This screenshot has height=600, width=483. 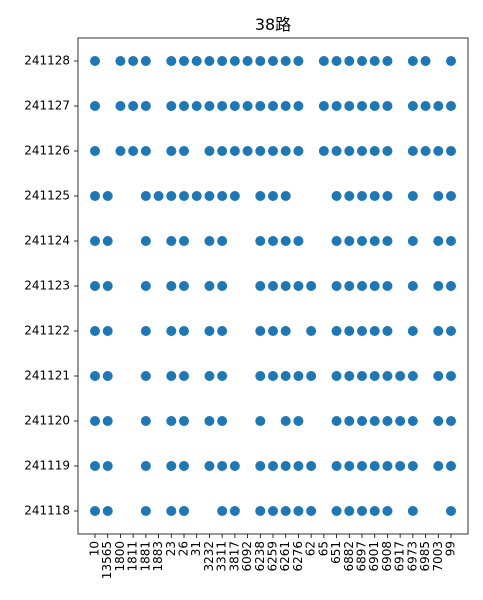 I want to click on x-tick-label: 13565, so click(x=107, y=560).